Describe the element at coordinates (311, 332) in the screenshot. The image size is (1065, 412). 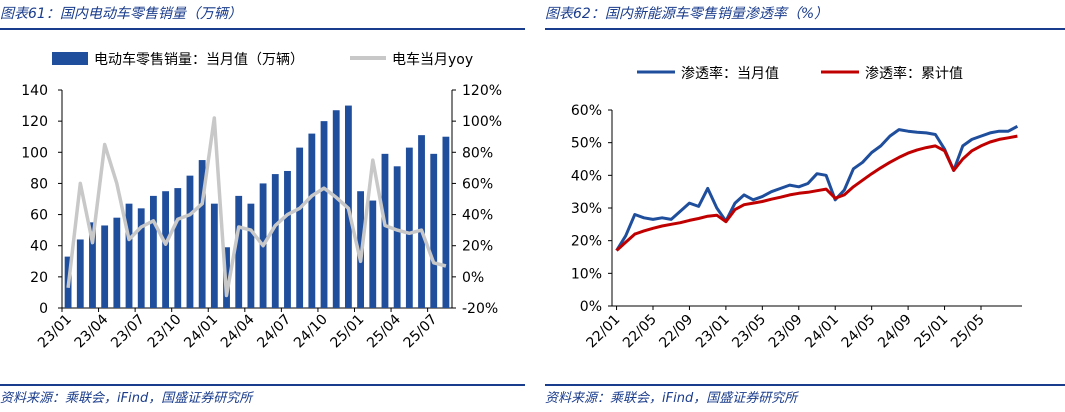
I see `x-tick-label: 24/10` at that location.